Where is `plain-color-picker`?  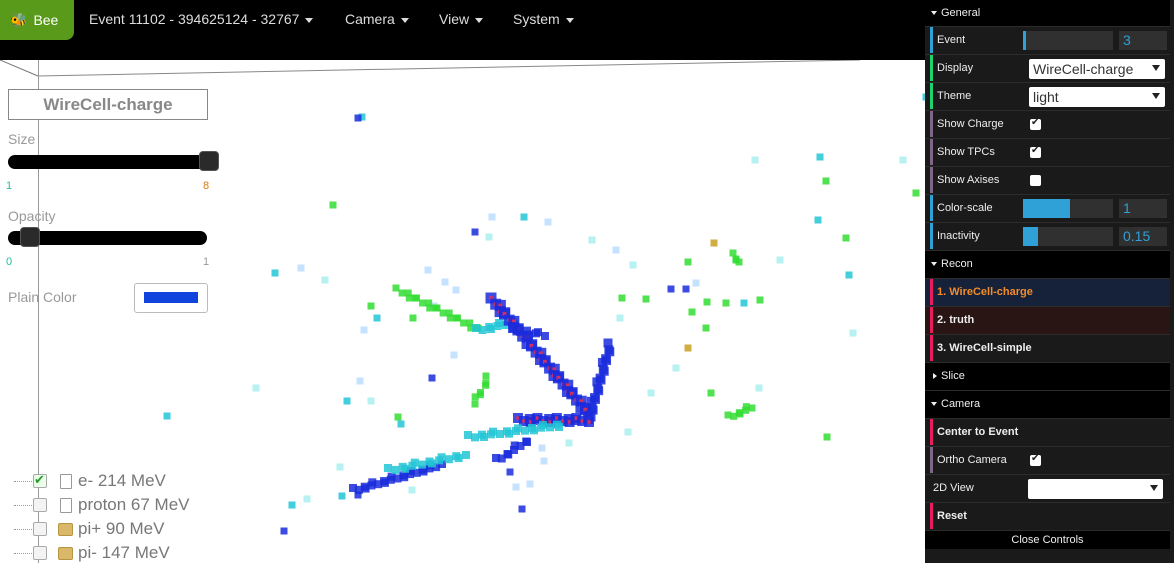
plain-color-picker is located at coordinates (171, 298).